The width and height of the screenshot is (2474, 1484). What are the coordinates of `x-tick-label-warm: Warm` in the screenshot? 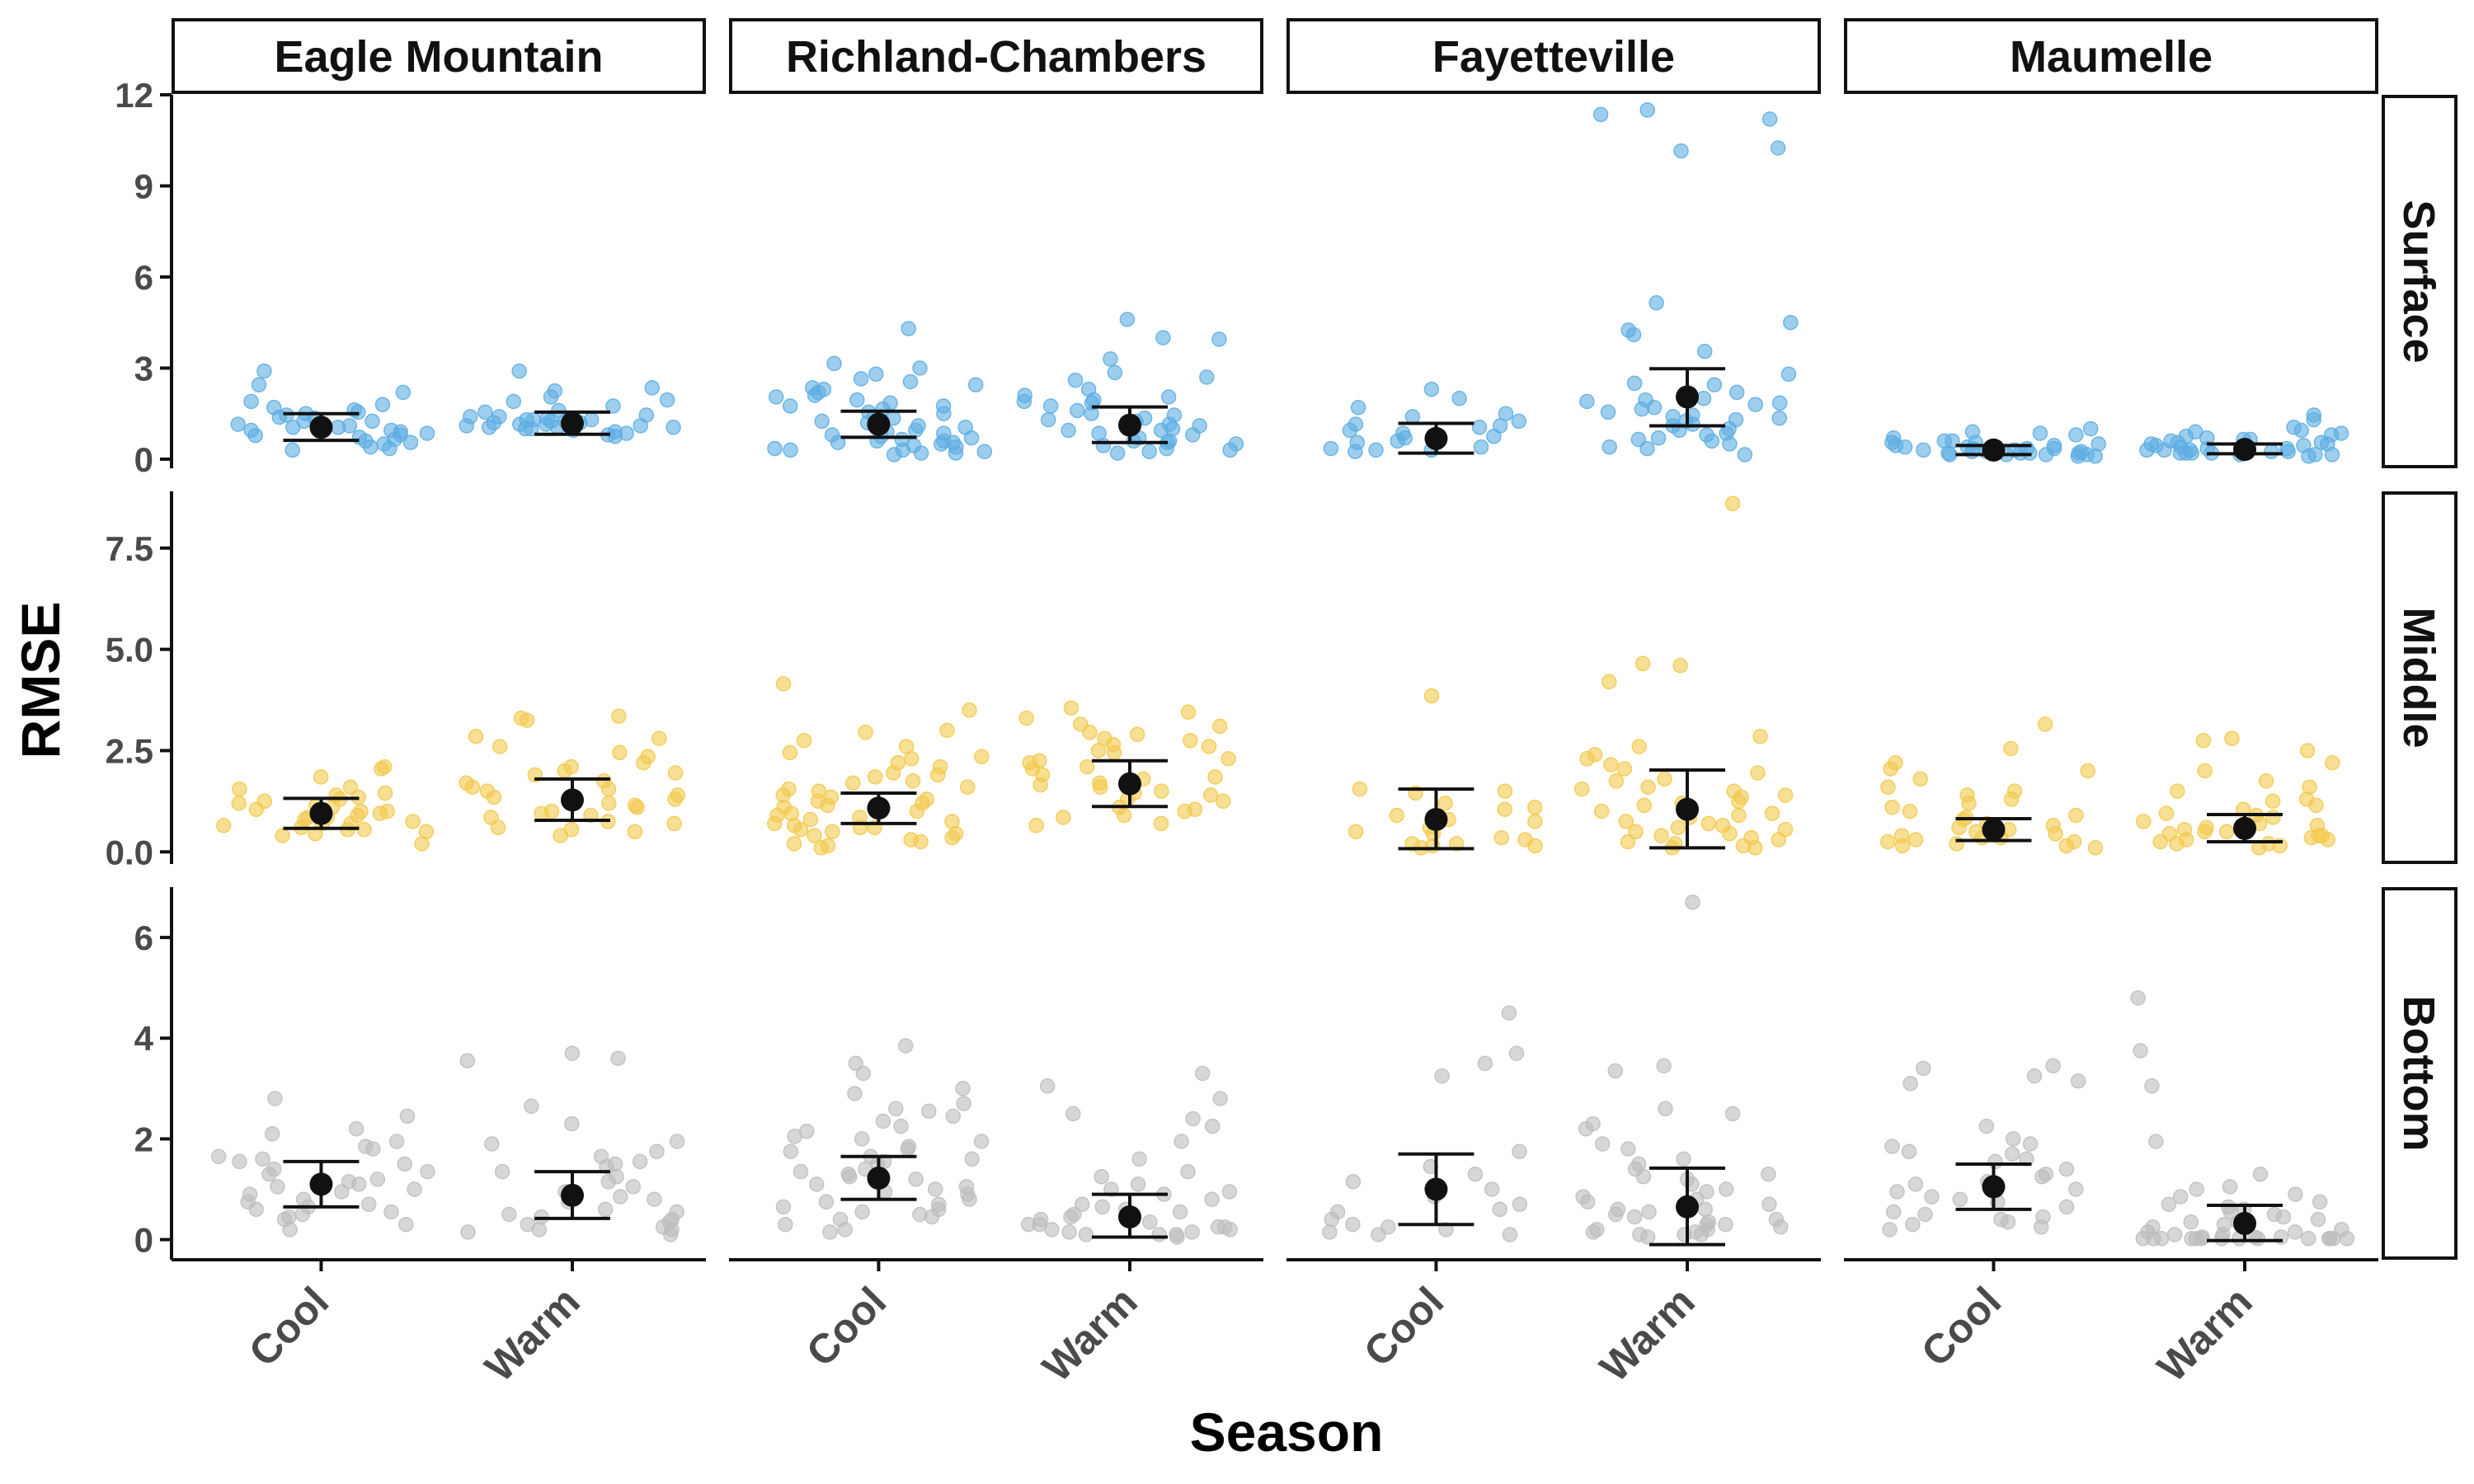 It's located at (2204, 1334).